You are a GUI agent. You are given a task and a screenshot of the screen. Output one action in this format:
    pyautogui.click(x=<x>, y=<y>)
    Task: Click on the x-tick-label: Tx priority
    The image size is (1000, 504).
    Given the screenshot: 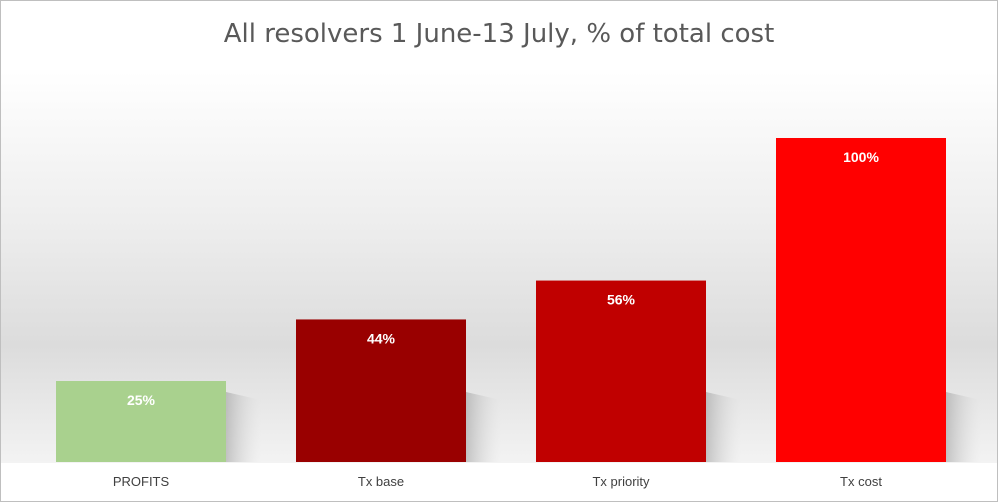 What is the action you would take?
    pyautogui.click(x=621, y=481)
    